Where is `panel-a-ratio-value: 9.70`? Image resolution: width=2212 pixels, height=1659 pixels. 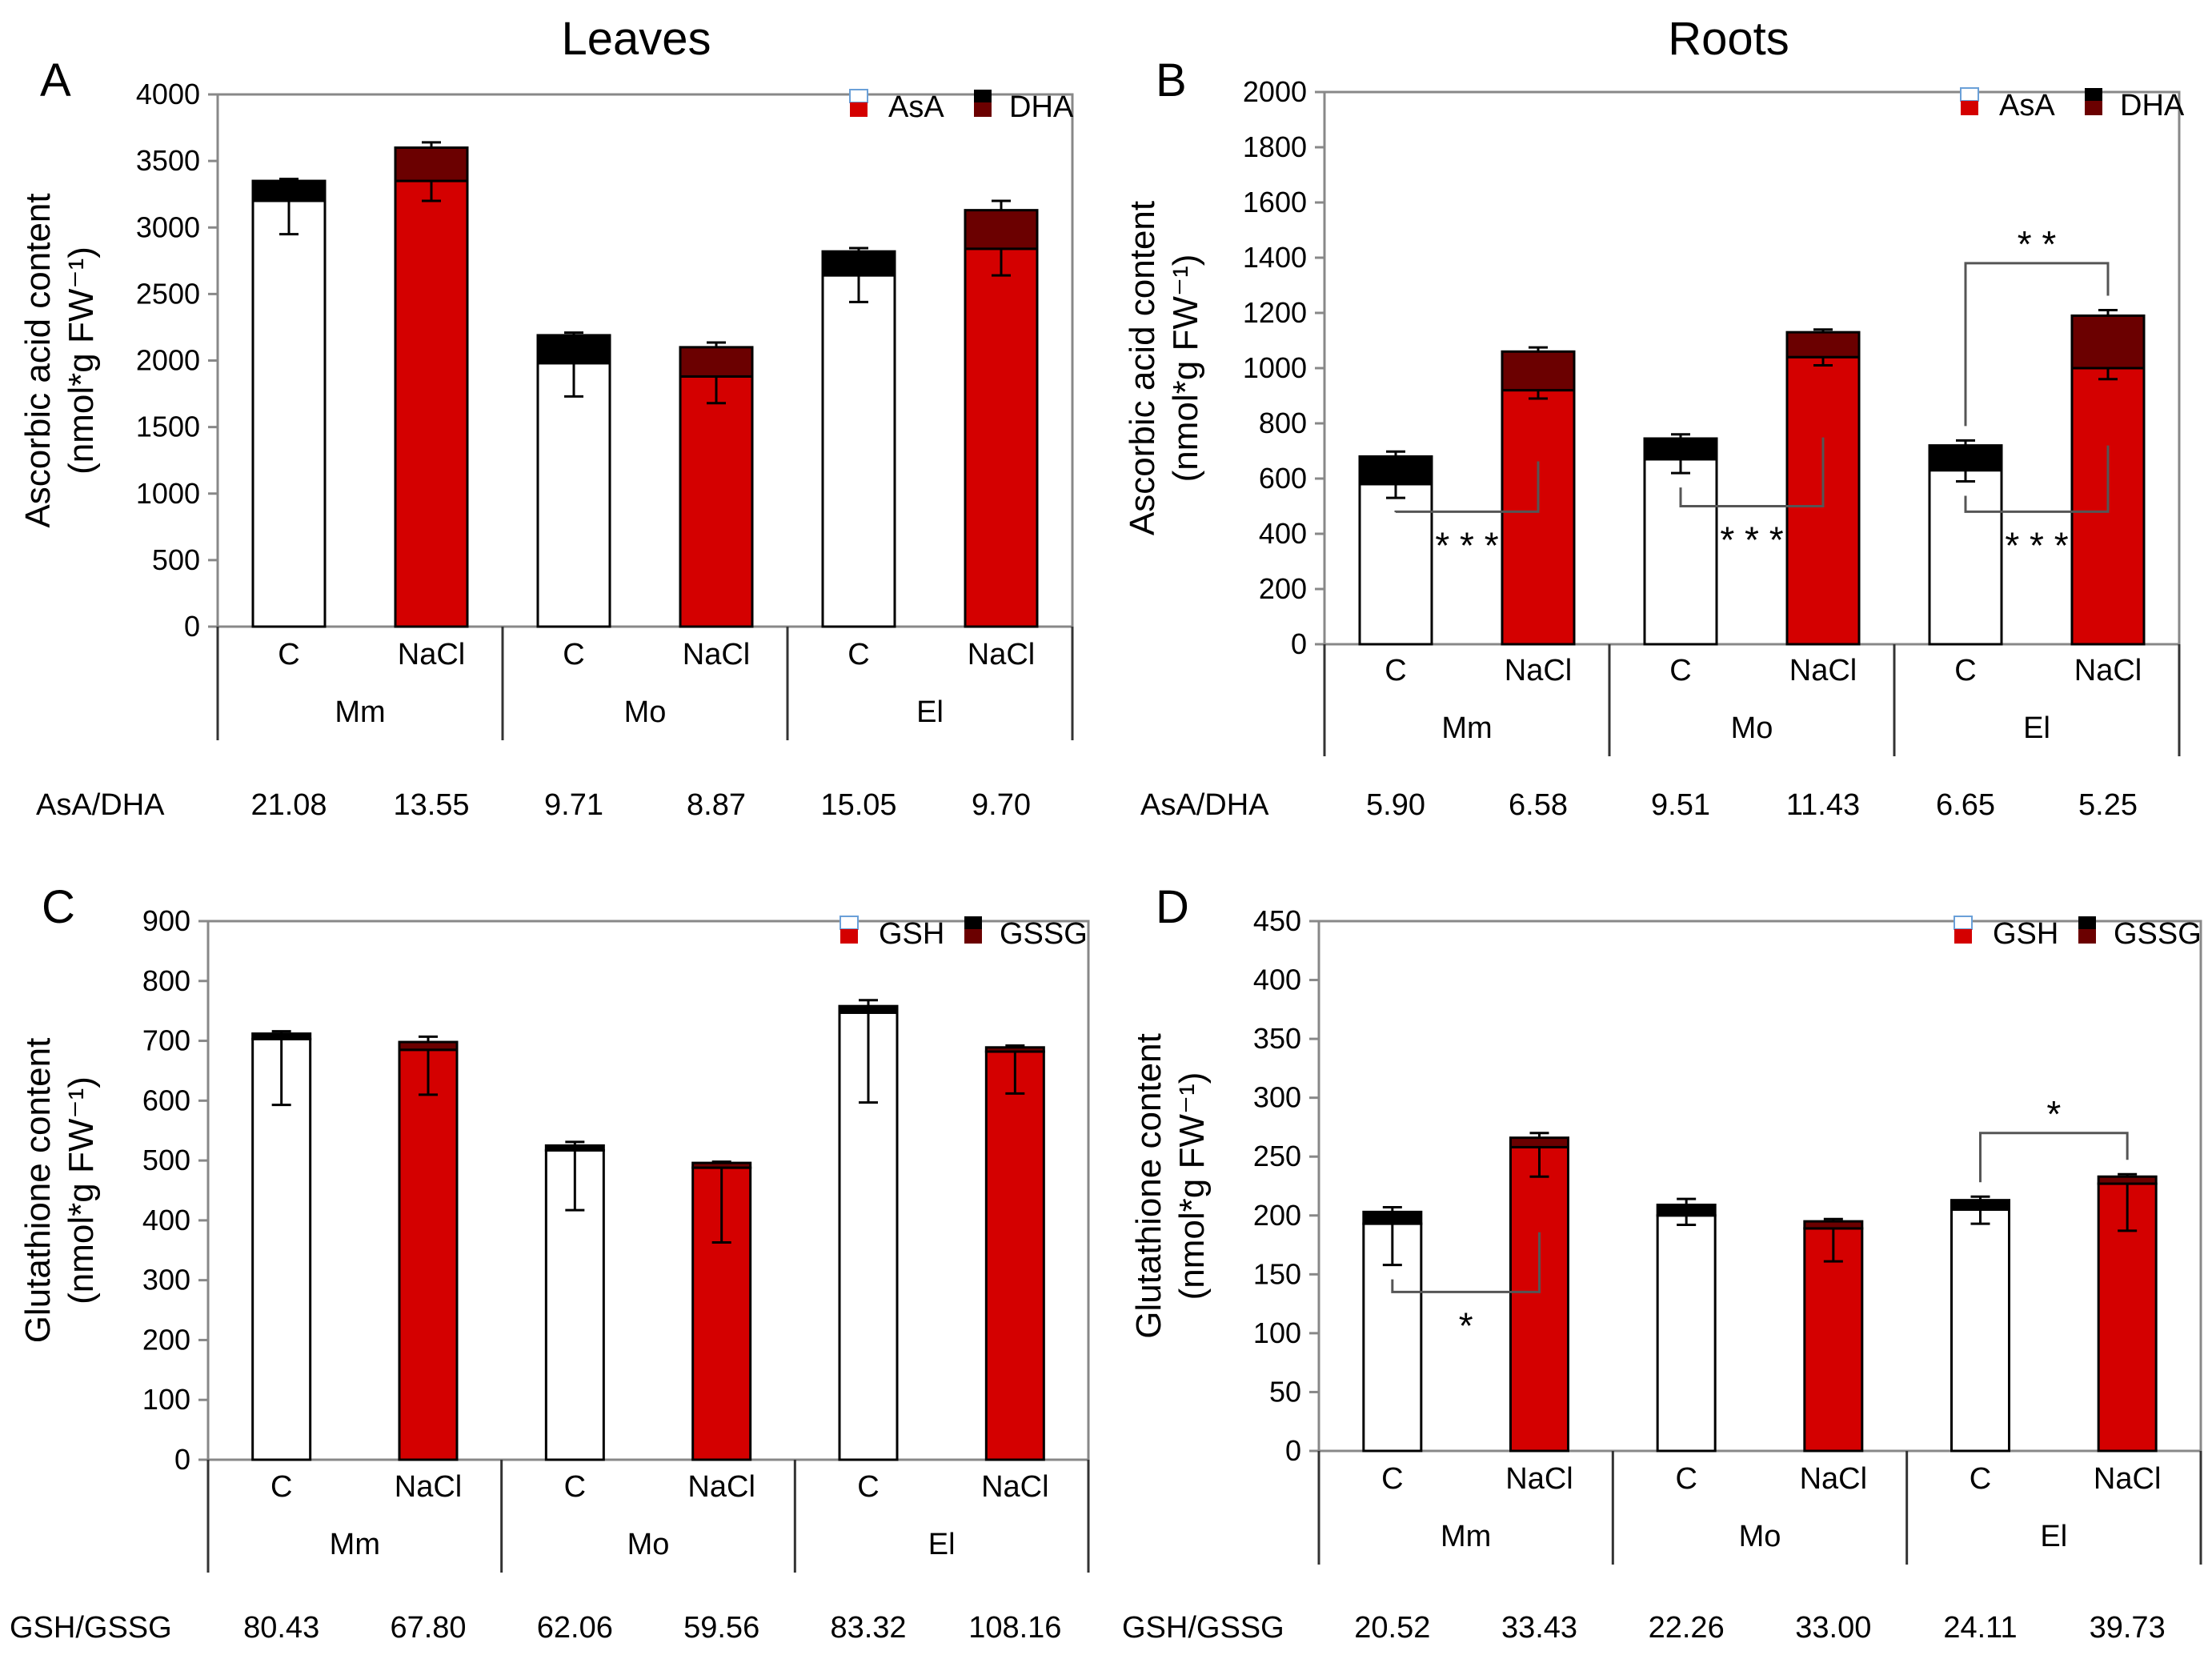 panel-a-ratio-value: 9.70 is located at coordinates (1001, 805).